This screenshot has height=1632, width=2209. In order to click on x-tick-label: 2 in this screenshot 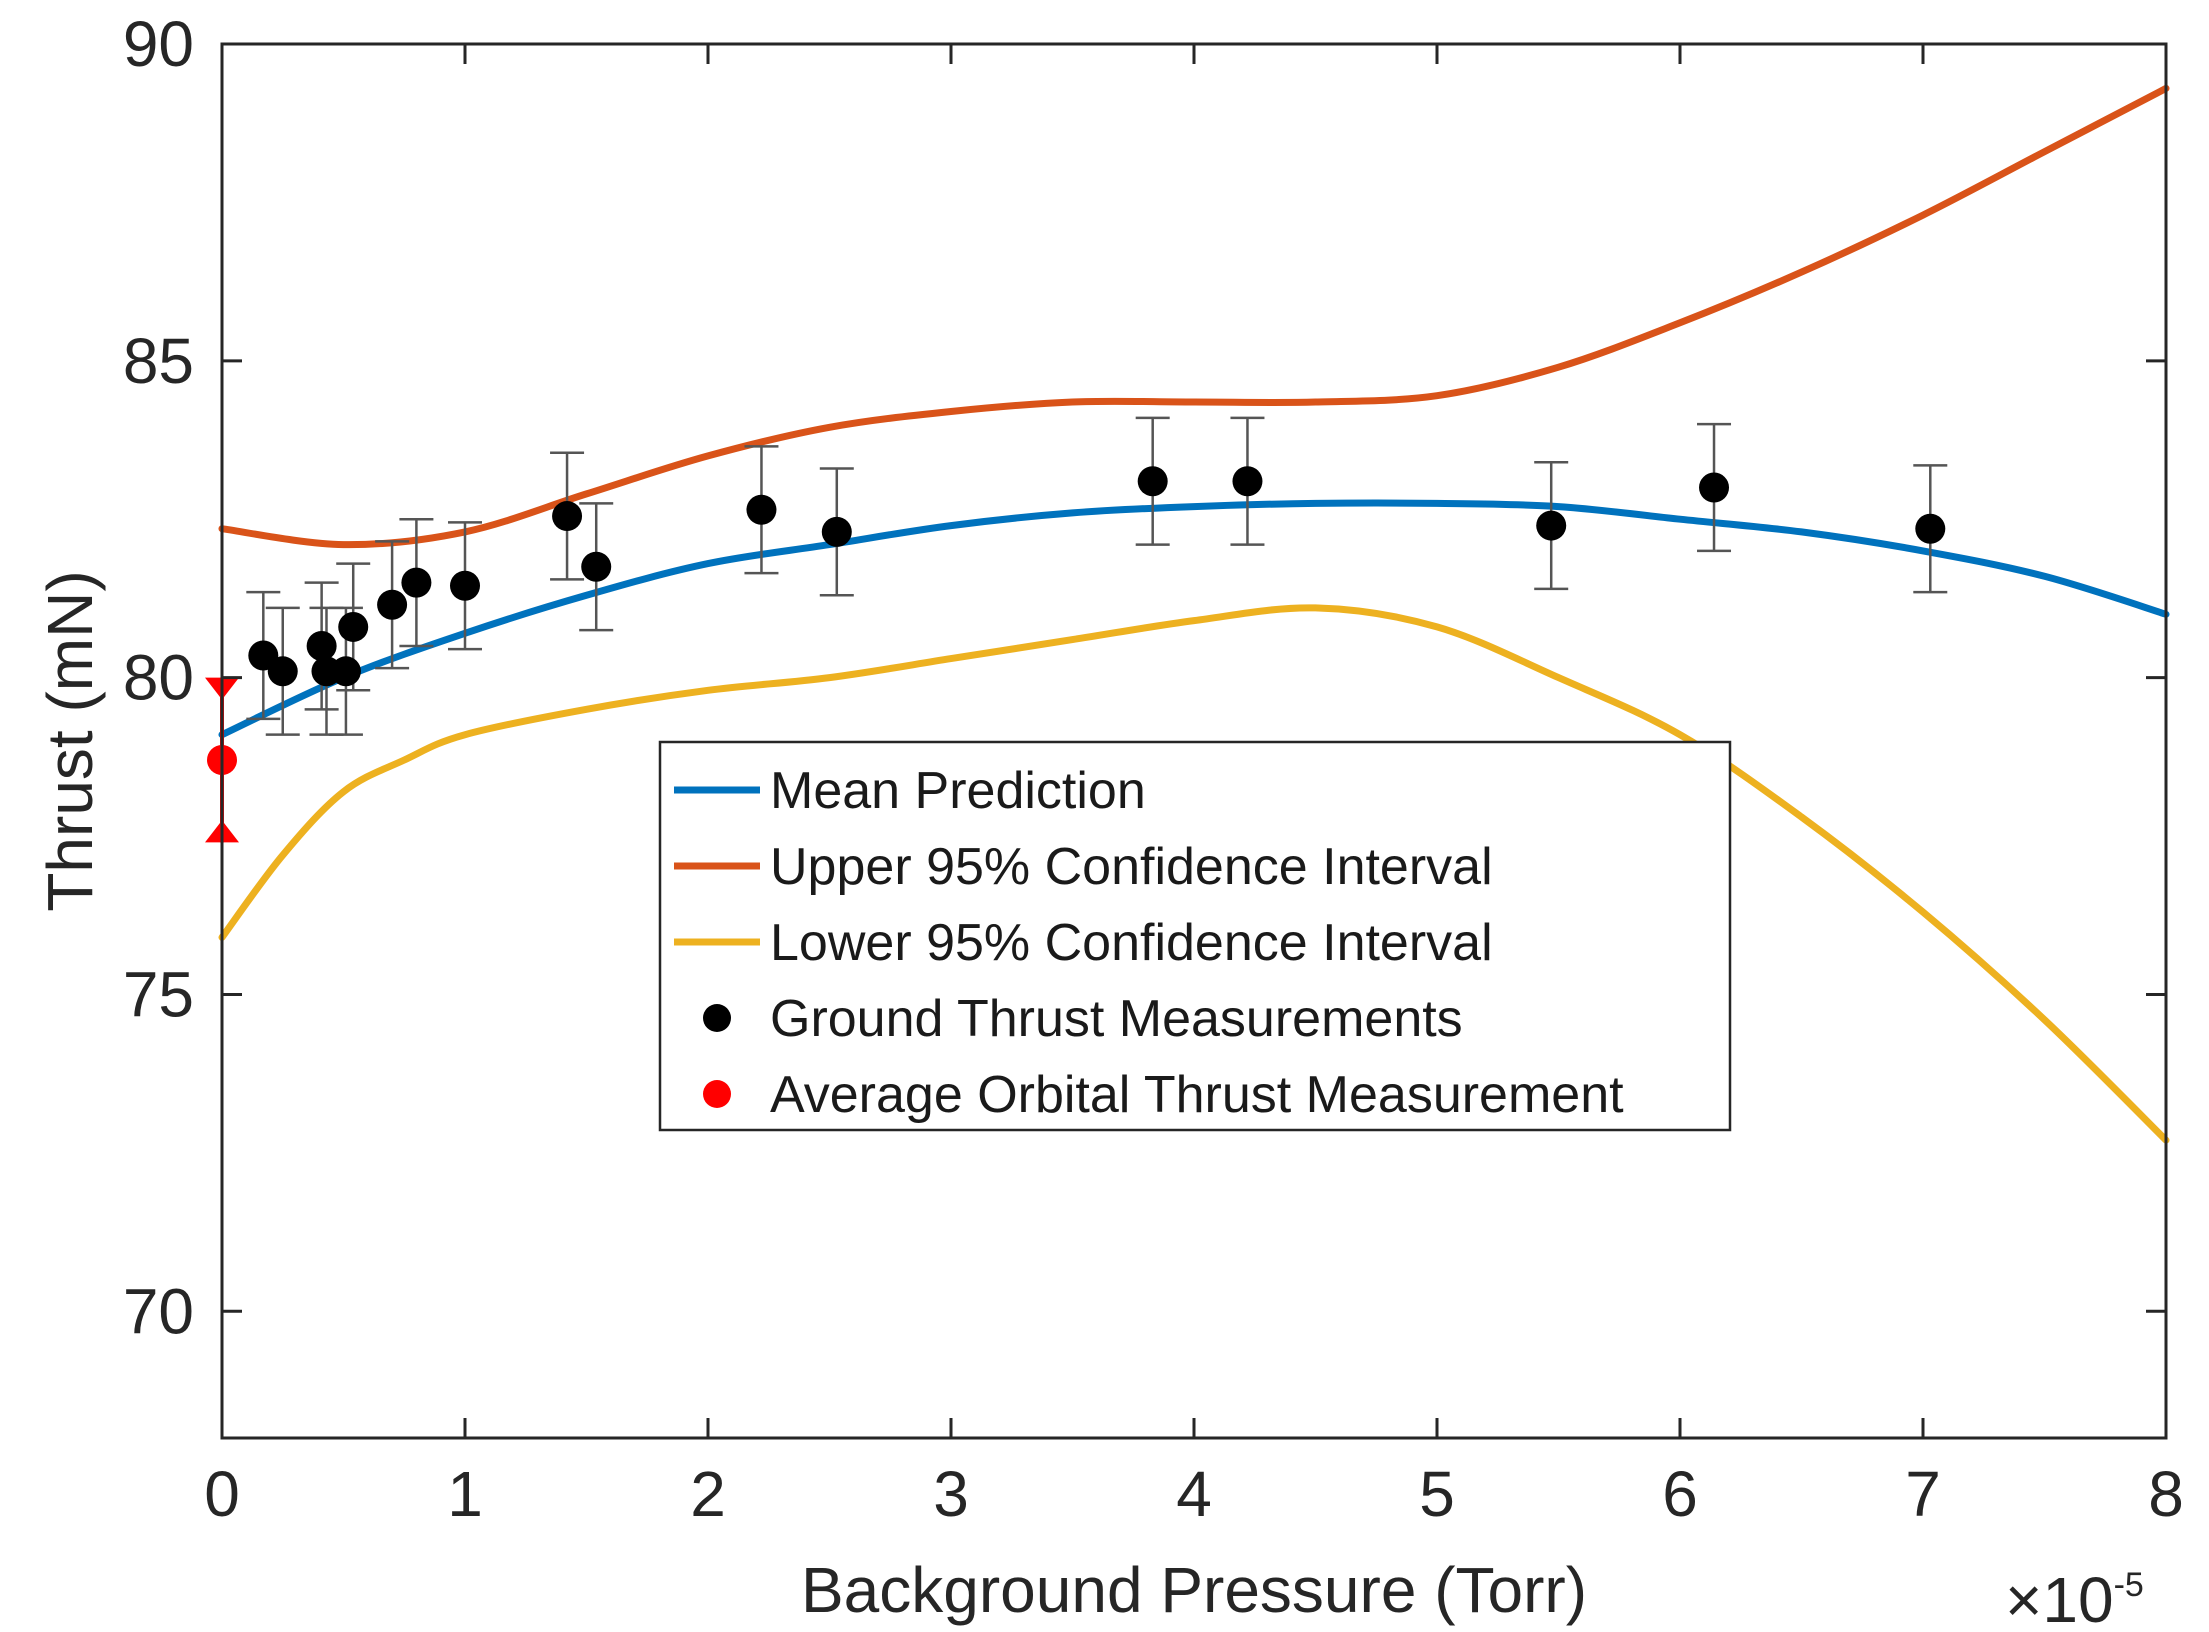, I will do `click(708, 1494)`.